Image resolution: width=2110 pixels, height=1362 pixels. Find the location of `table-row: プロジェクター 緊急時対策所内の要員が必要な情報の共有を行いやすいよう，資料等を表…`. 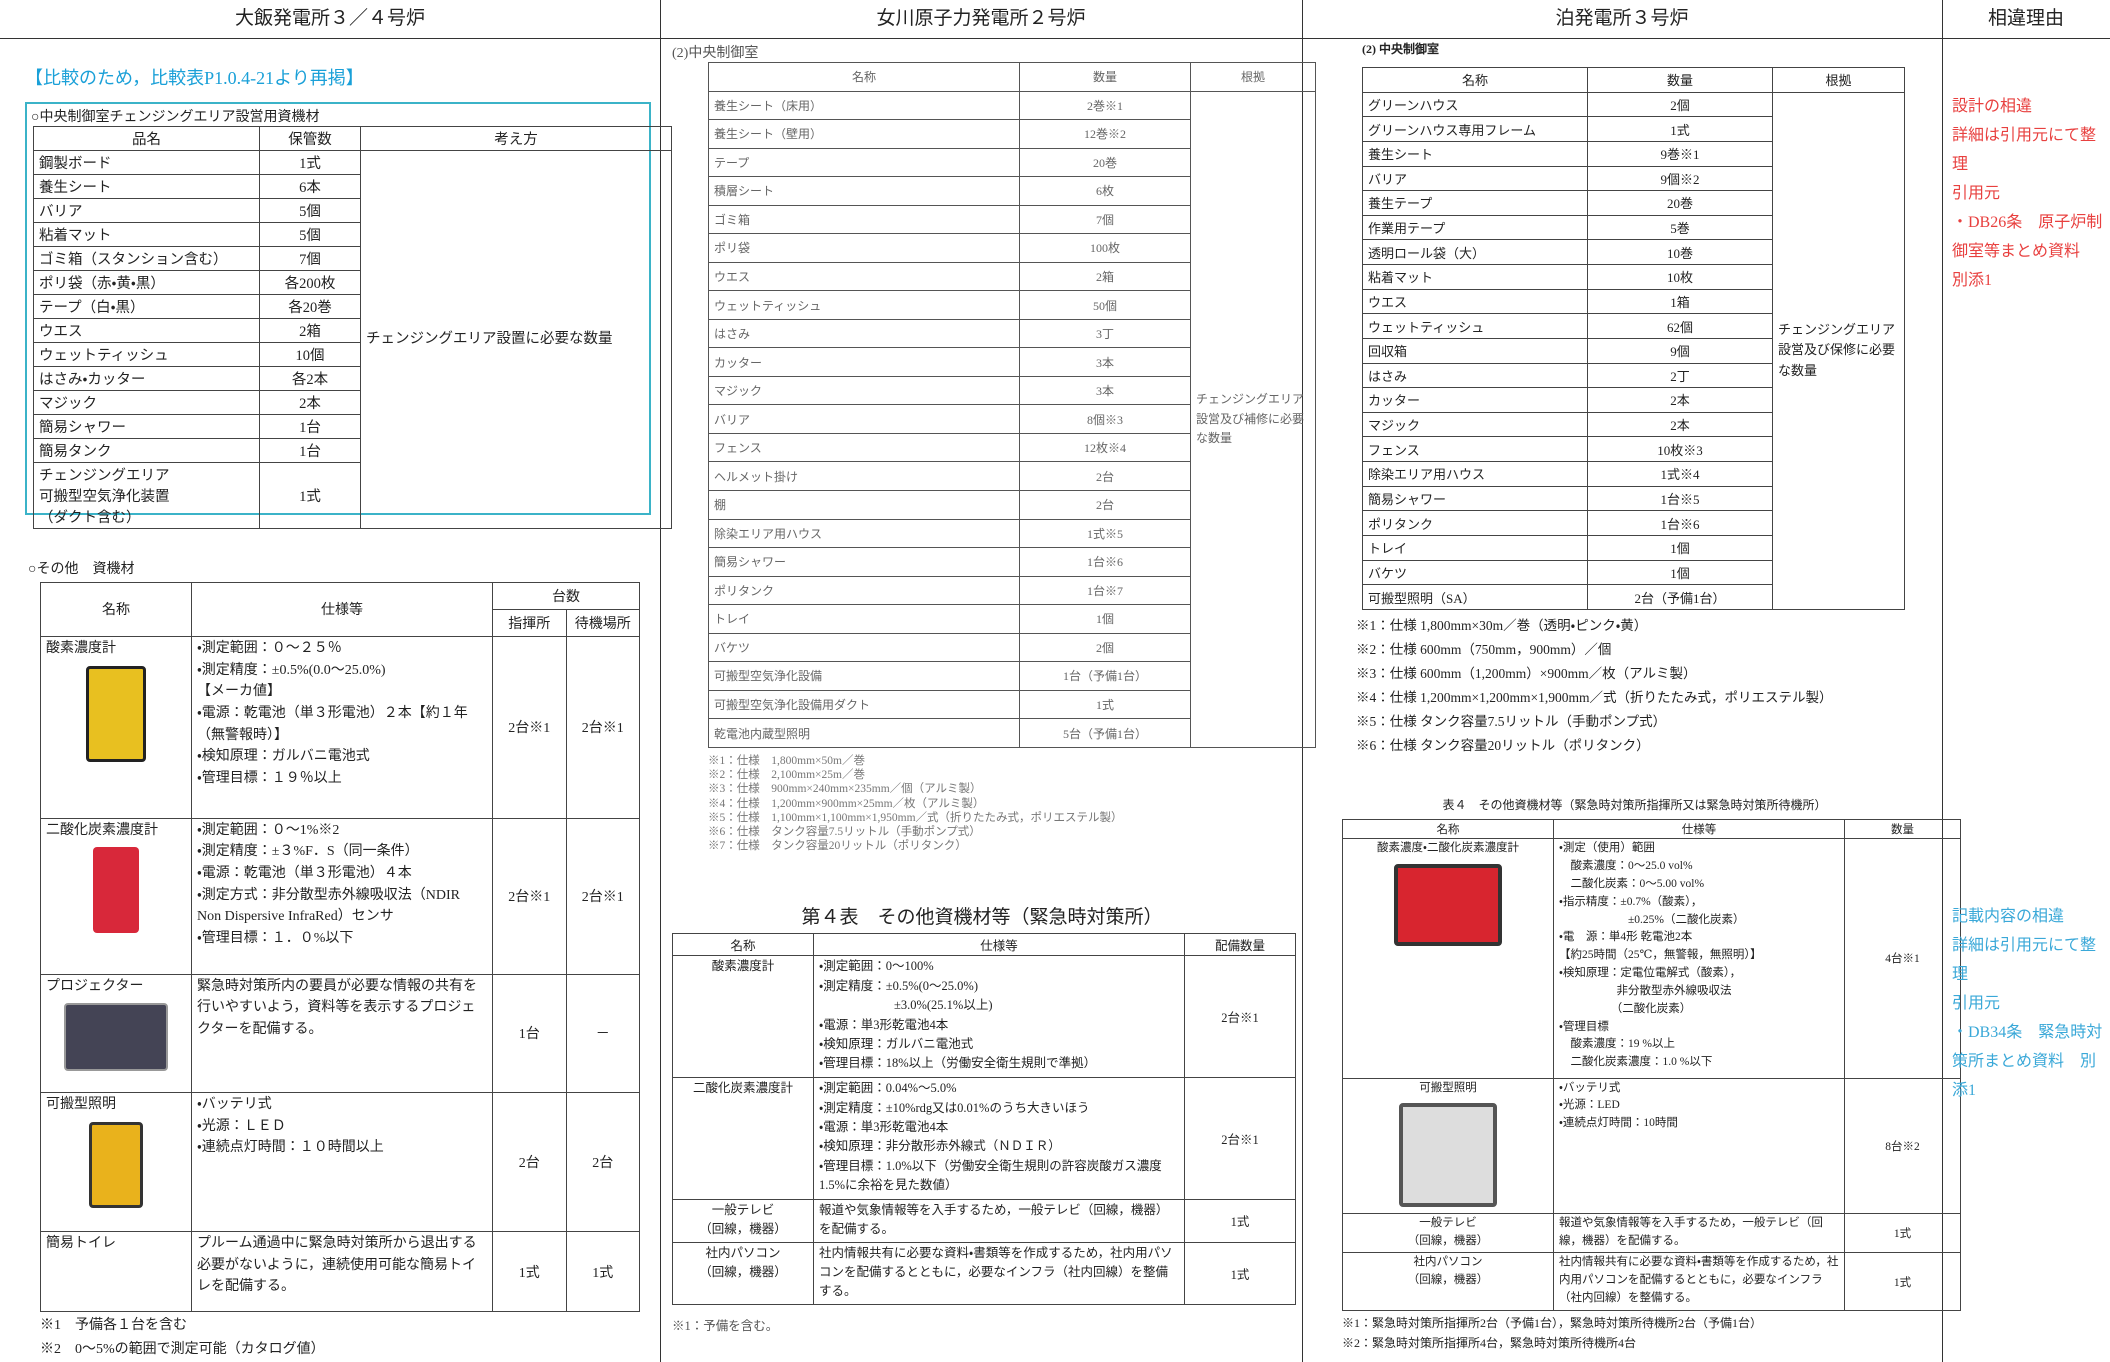

table-row: プロジェクター 緊急時対策所内の要員が必要な情報の共有を行いやすいよう，資料等を表… is located at coordinates (340, 1033).